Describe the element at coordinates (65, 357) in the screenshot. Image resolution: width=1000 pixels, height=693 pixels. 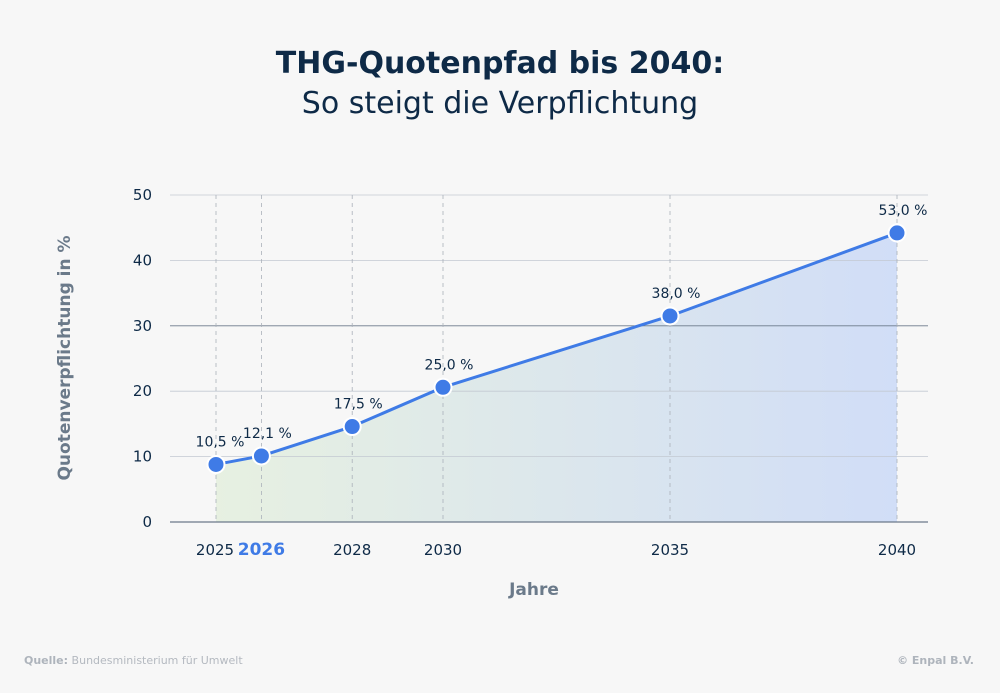
I see `y-axis-label: Quotenverpflichtung in %` at that location.